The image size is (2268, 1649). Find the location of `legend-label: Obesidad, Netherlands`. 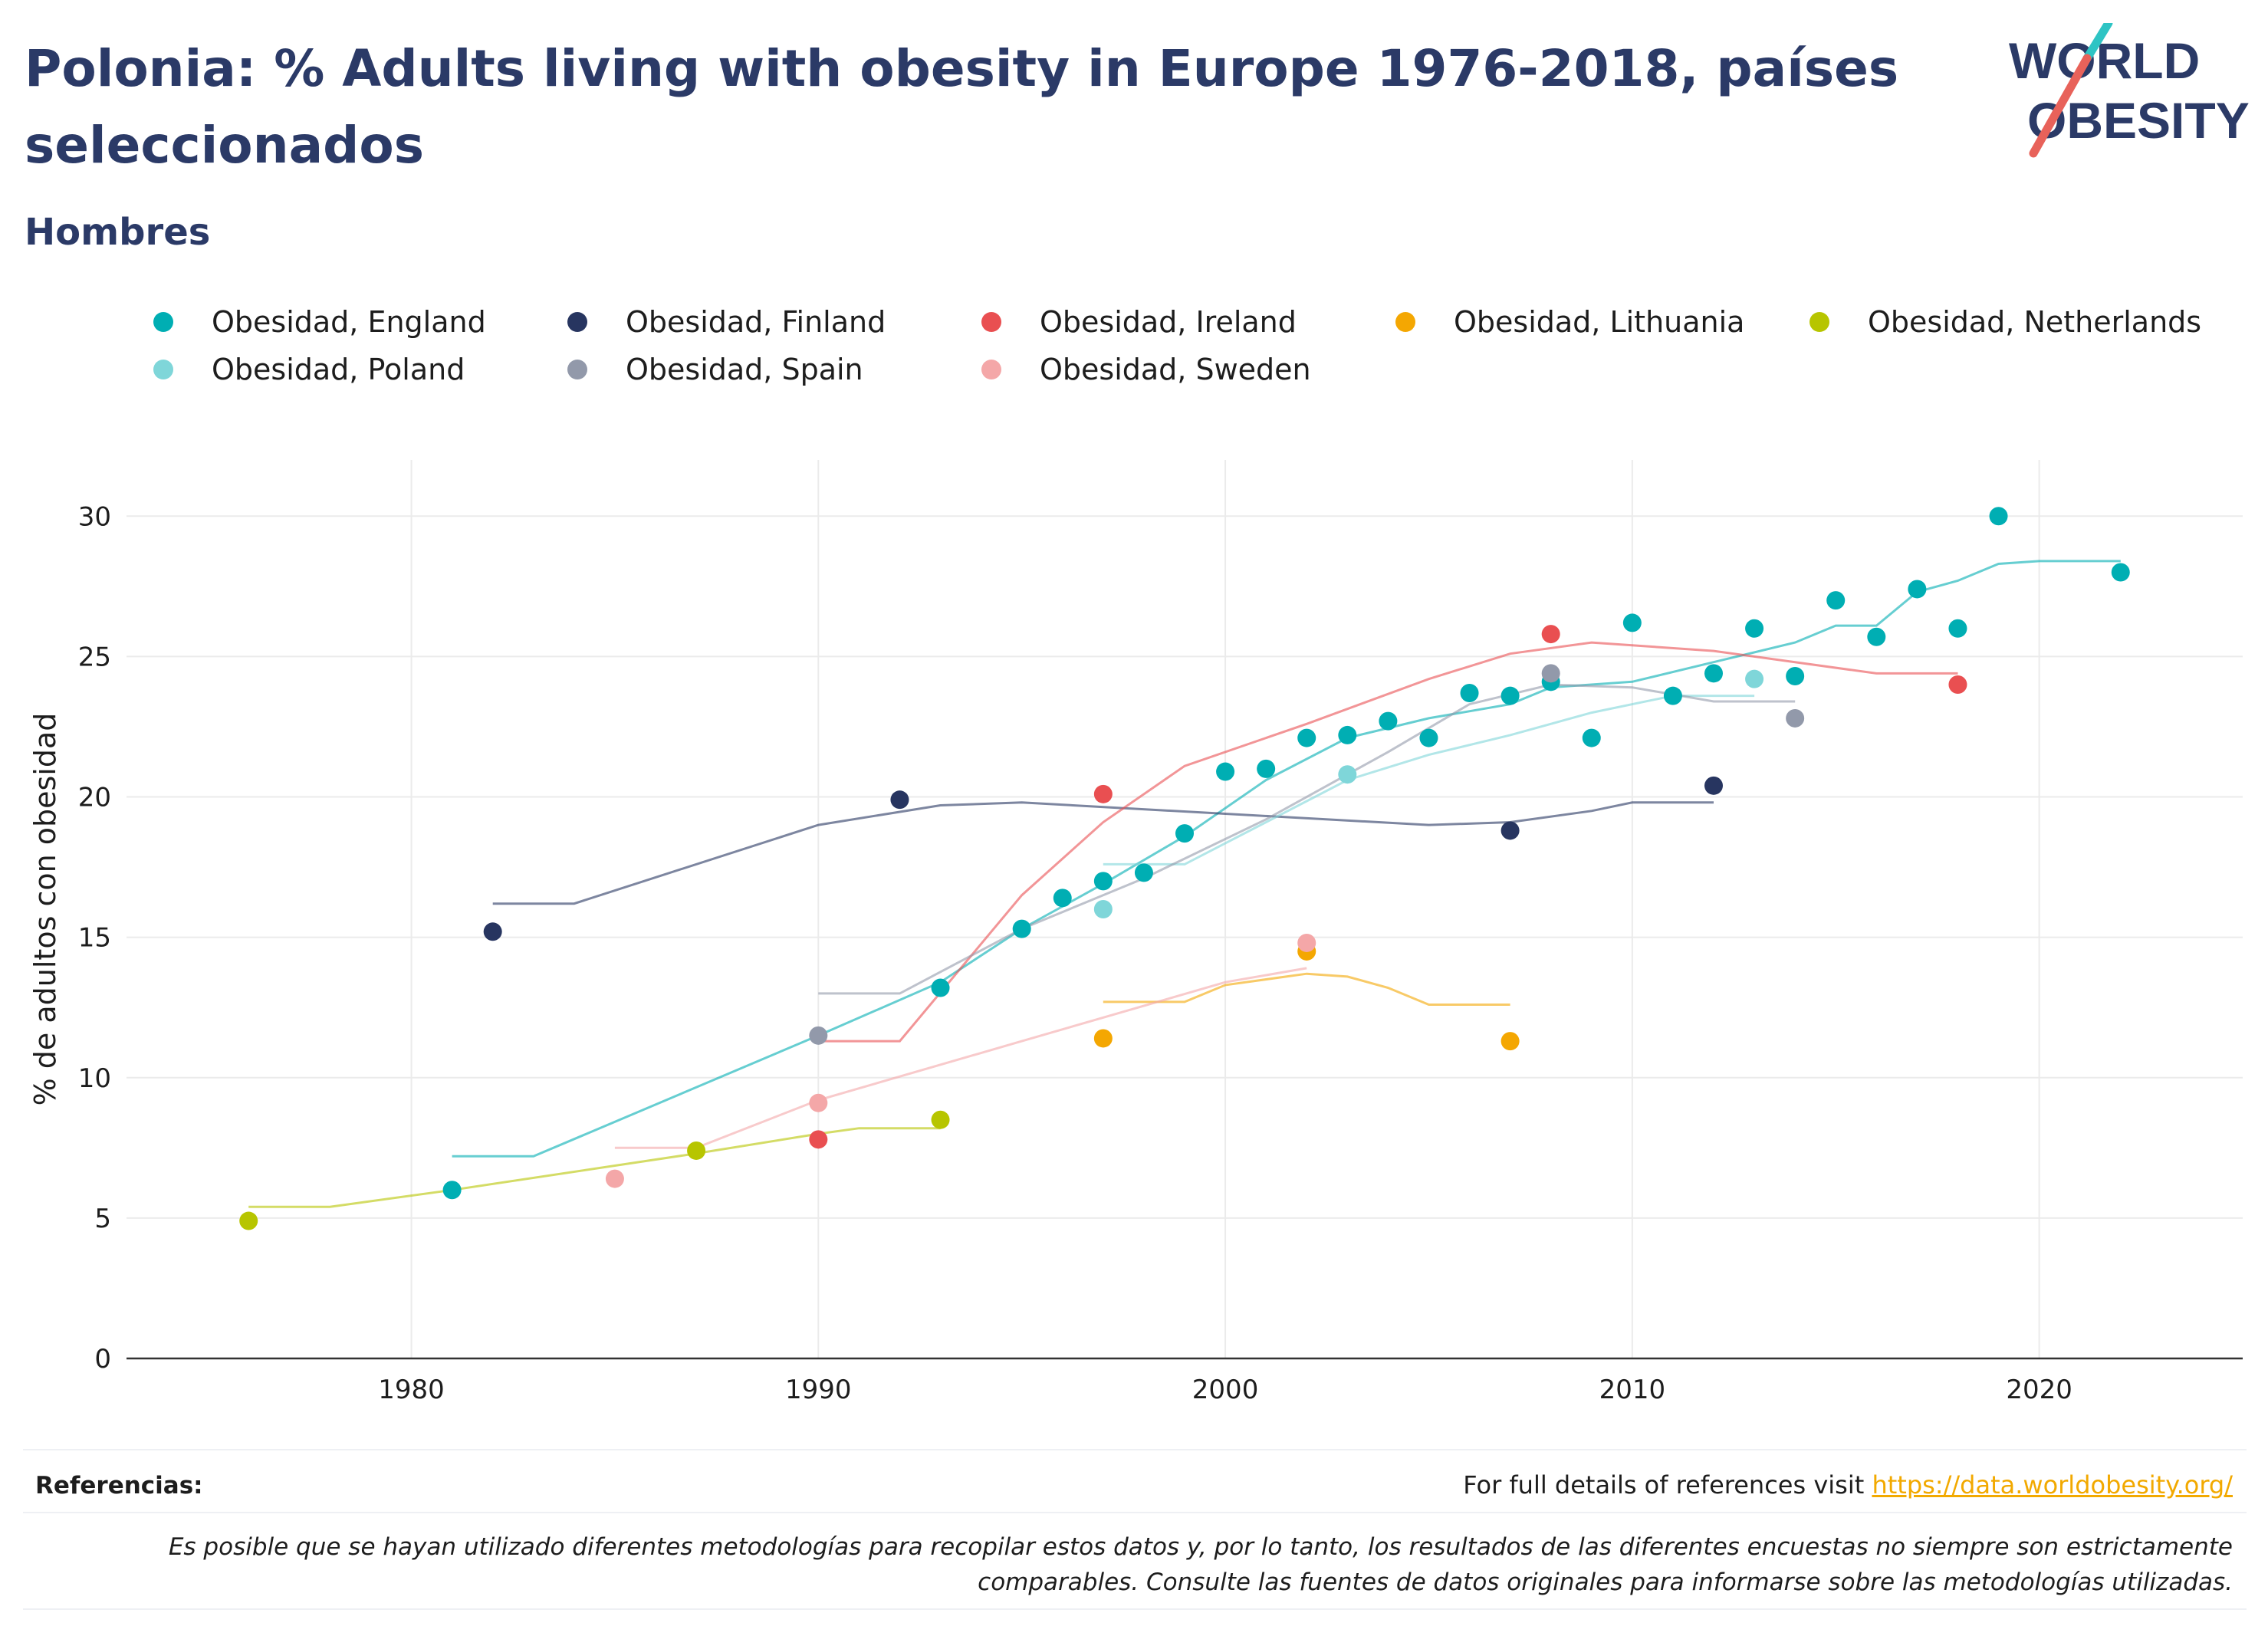

legend-label: Obesidad, Netherlands is located at coordinates (2035, 322).